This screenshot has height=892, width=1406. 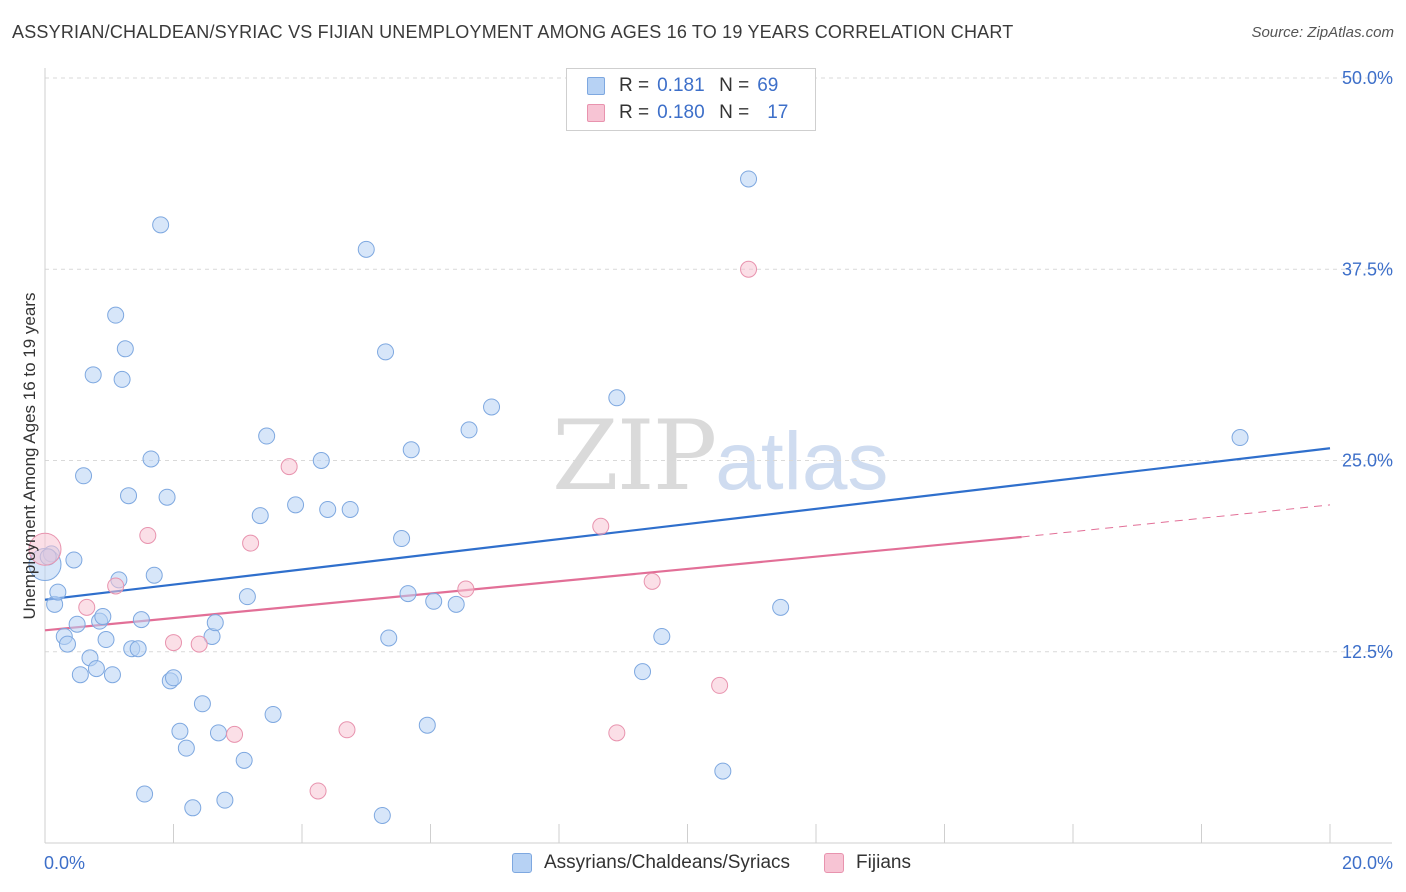 What do you see at coordinates (634, 456) in the screenshot?
I see `watermark-zip: ZIP` at bounding box center [634, 456].